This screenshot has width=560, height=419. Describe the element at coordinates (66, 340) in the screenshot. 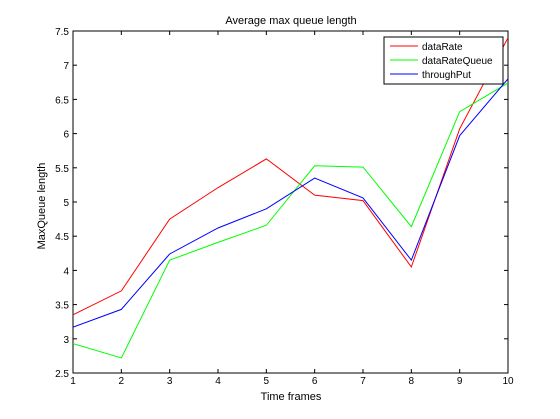

I see `y-tick-label: 3` at that location.